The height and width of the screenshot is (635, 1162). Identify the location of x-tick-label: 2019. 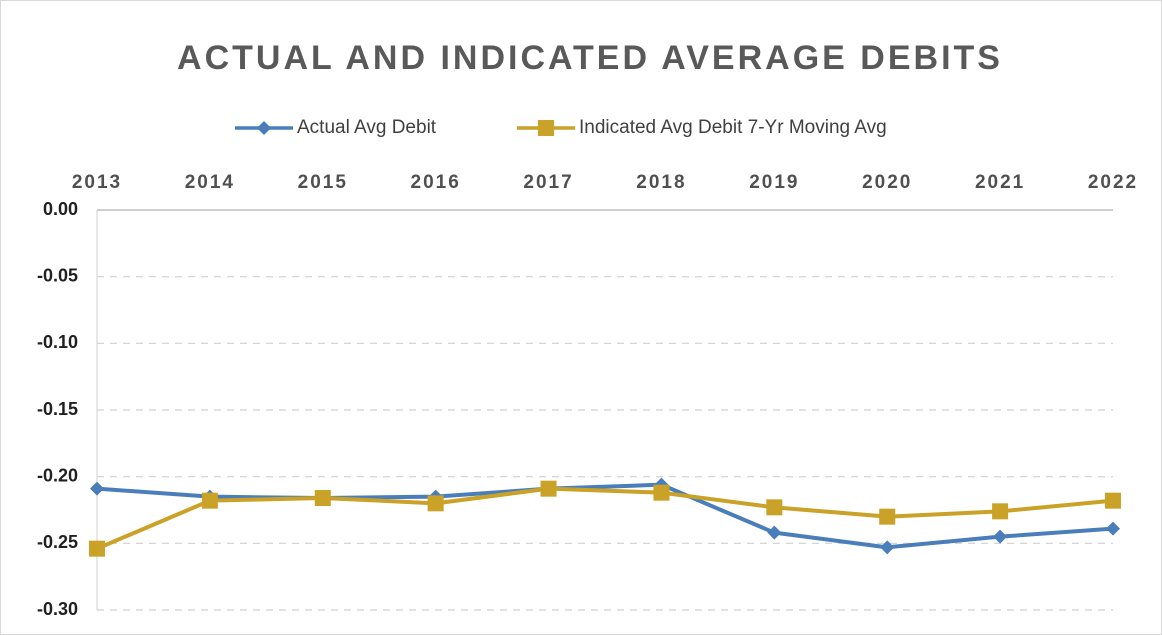
(774, 182).